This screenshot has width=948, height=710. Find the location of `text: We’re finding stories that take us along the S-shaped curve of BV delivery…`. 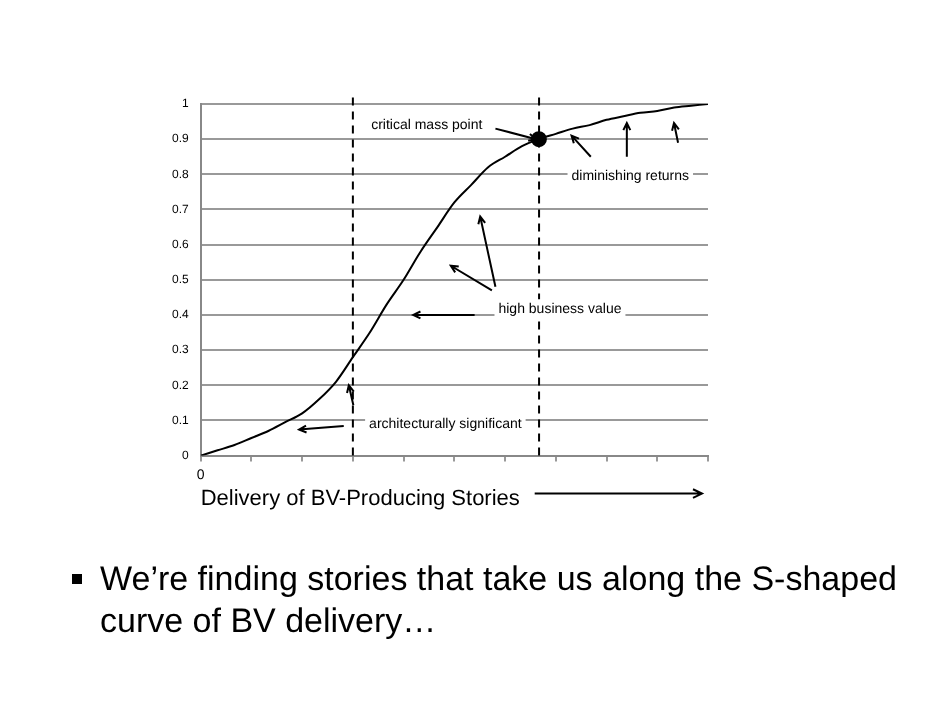

text: We’re finding stories that take us along the S-shaped curve of BV delivery… is located at coordinates (498, 600).